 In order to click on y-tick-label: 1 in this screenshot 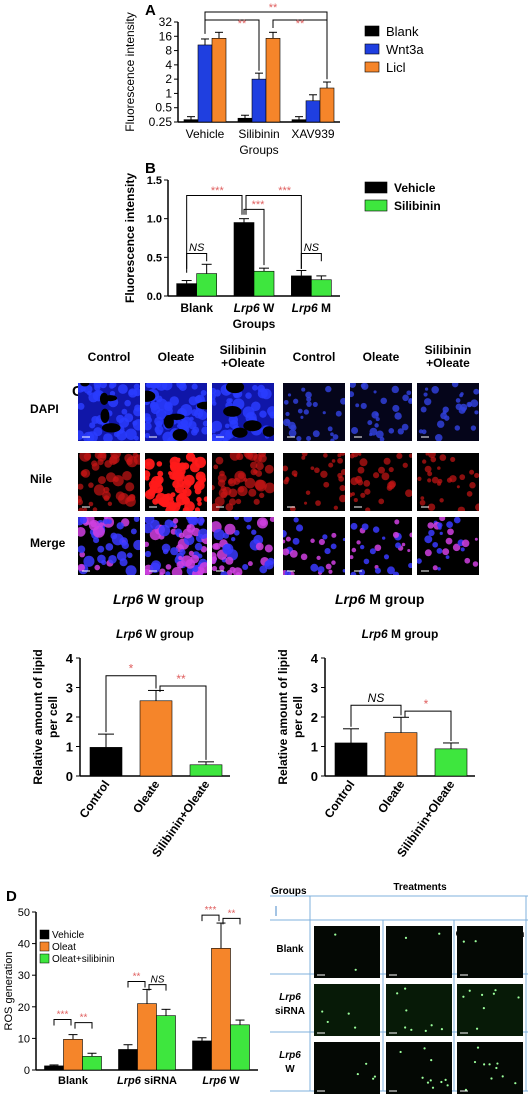, I will do `click(168, 93)`.